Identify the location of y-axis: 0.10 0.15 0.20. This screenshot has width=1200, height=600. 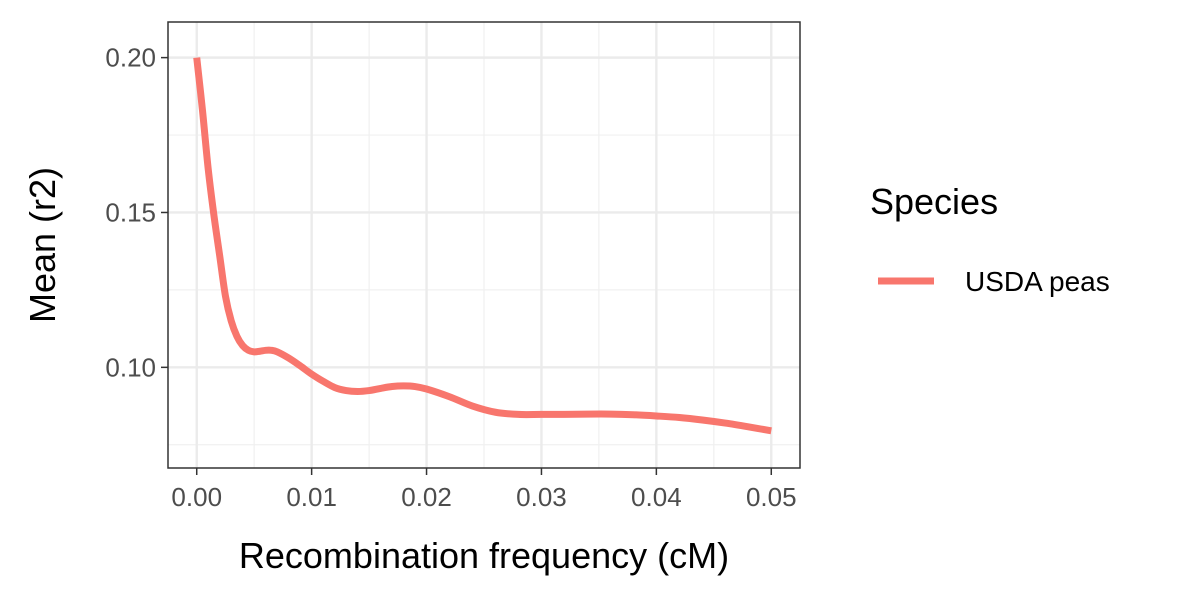
(136, 212).